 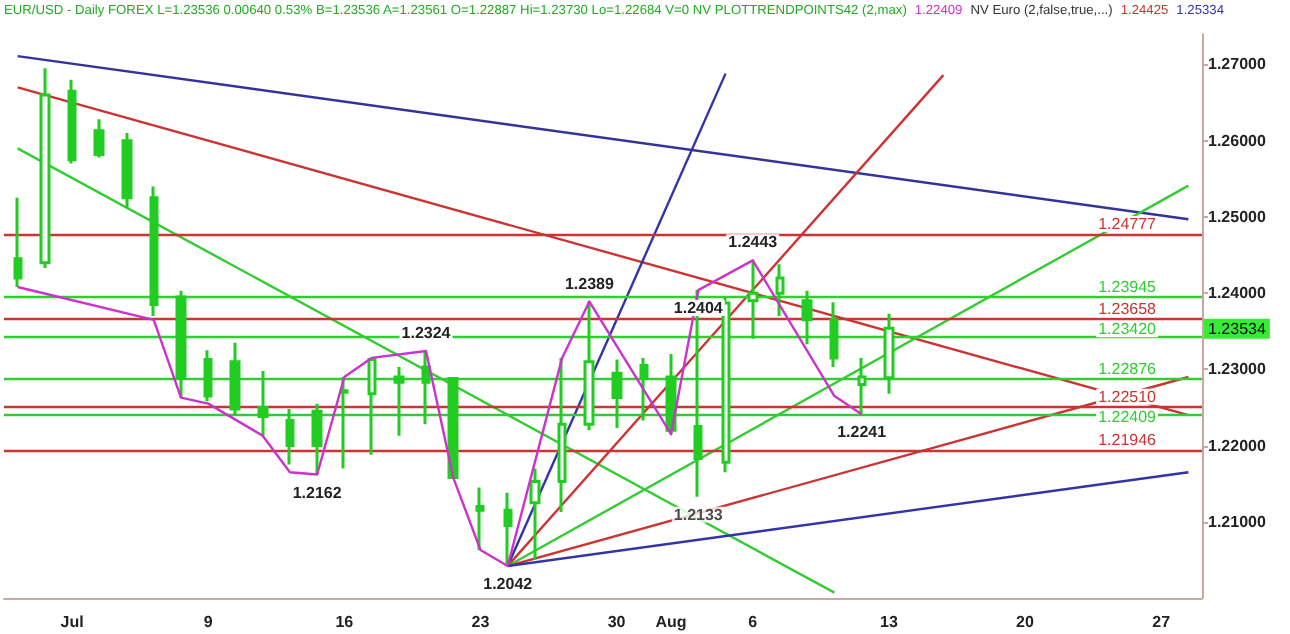 I want to click on y-tick-label: 1.26000, so click(x=1237, y=140).